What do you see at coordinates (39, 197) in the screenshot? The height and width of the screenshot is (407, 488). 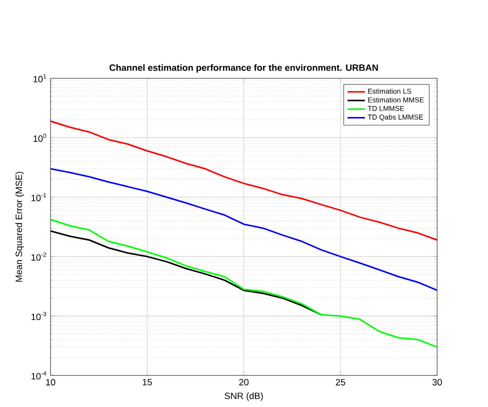 I see `y-tick-label: 10$^{-1}$` at bounding box center [39, 197].